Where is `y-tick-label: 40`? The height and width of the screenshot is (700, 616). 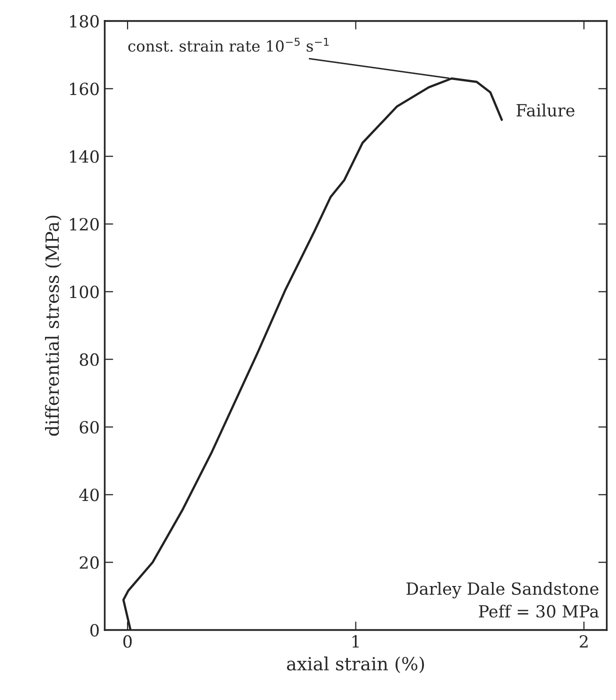 y-tick-label: 40 is located at coordinates (89, 495).